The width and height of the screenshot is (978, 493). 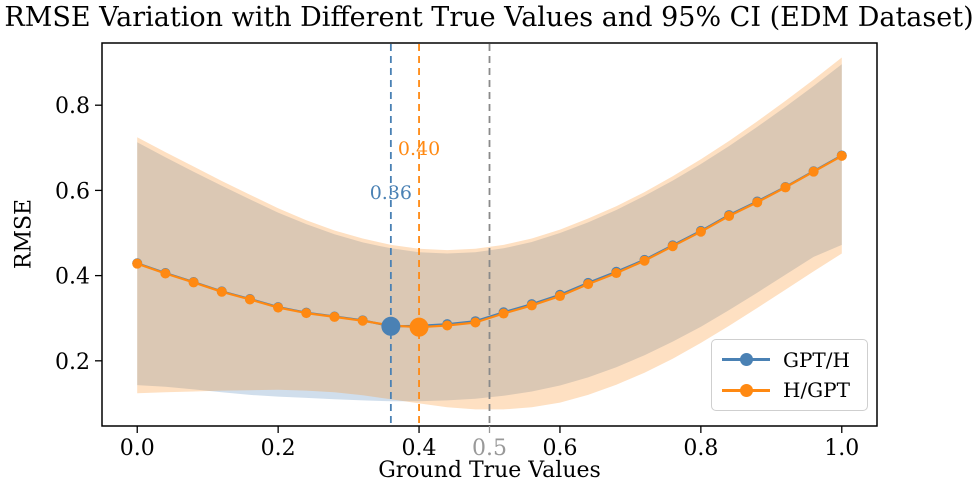 I want to click on y-tick-label: 0.4, so click(x=72, y=277).